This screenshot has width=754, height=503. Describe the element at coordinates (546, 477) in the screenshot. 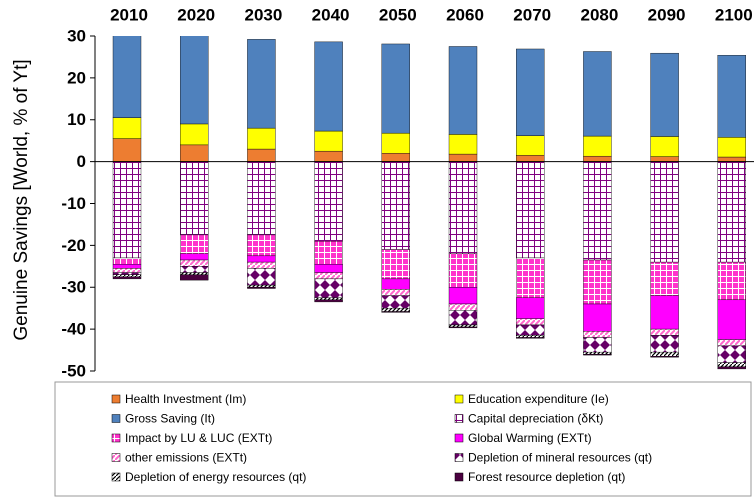

I see `legend-label: Forest resource depletion (qt)` at that location.